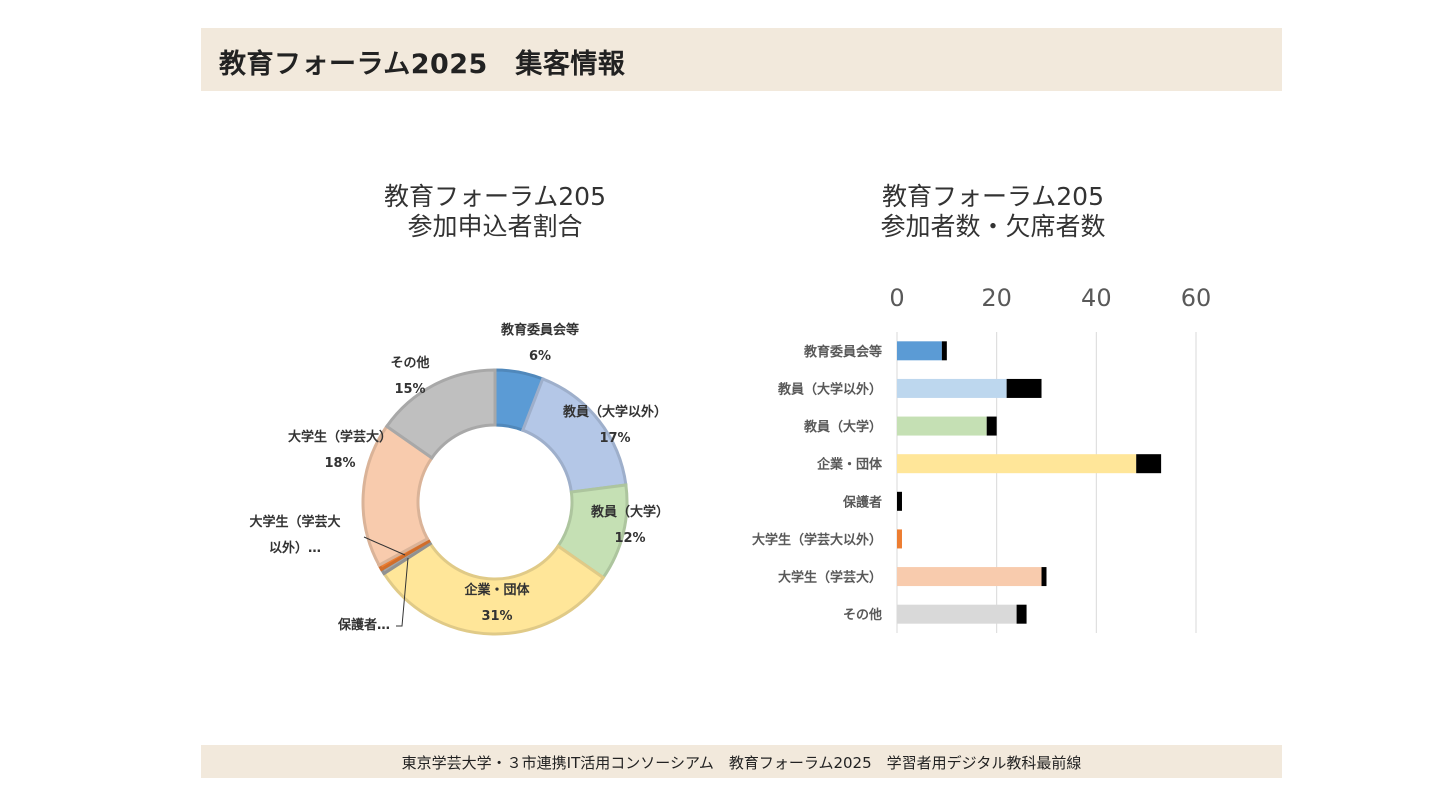  I want to click on bar-chart-title: 教育フォーラム205 参加者数・欠席者数, so click(993, 212).